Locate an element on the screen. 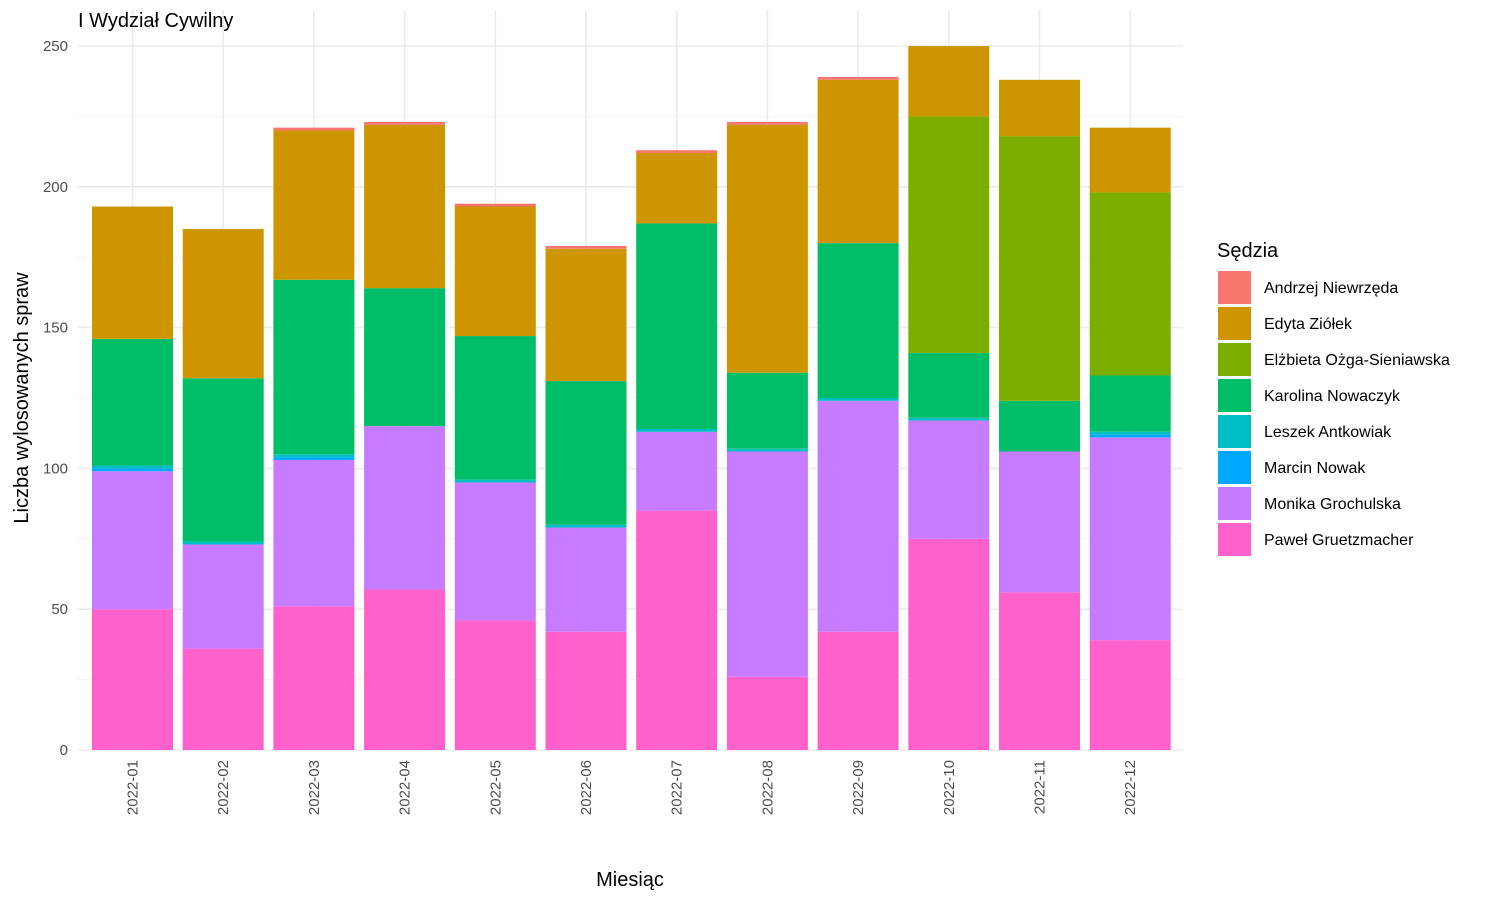 The width and height of the screenshot is (1500, 900). legend-title: Sędzia is located at coordinates (1248, 251).